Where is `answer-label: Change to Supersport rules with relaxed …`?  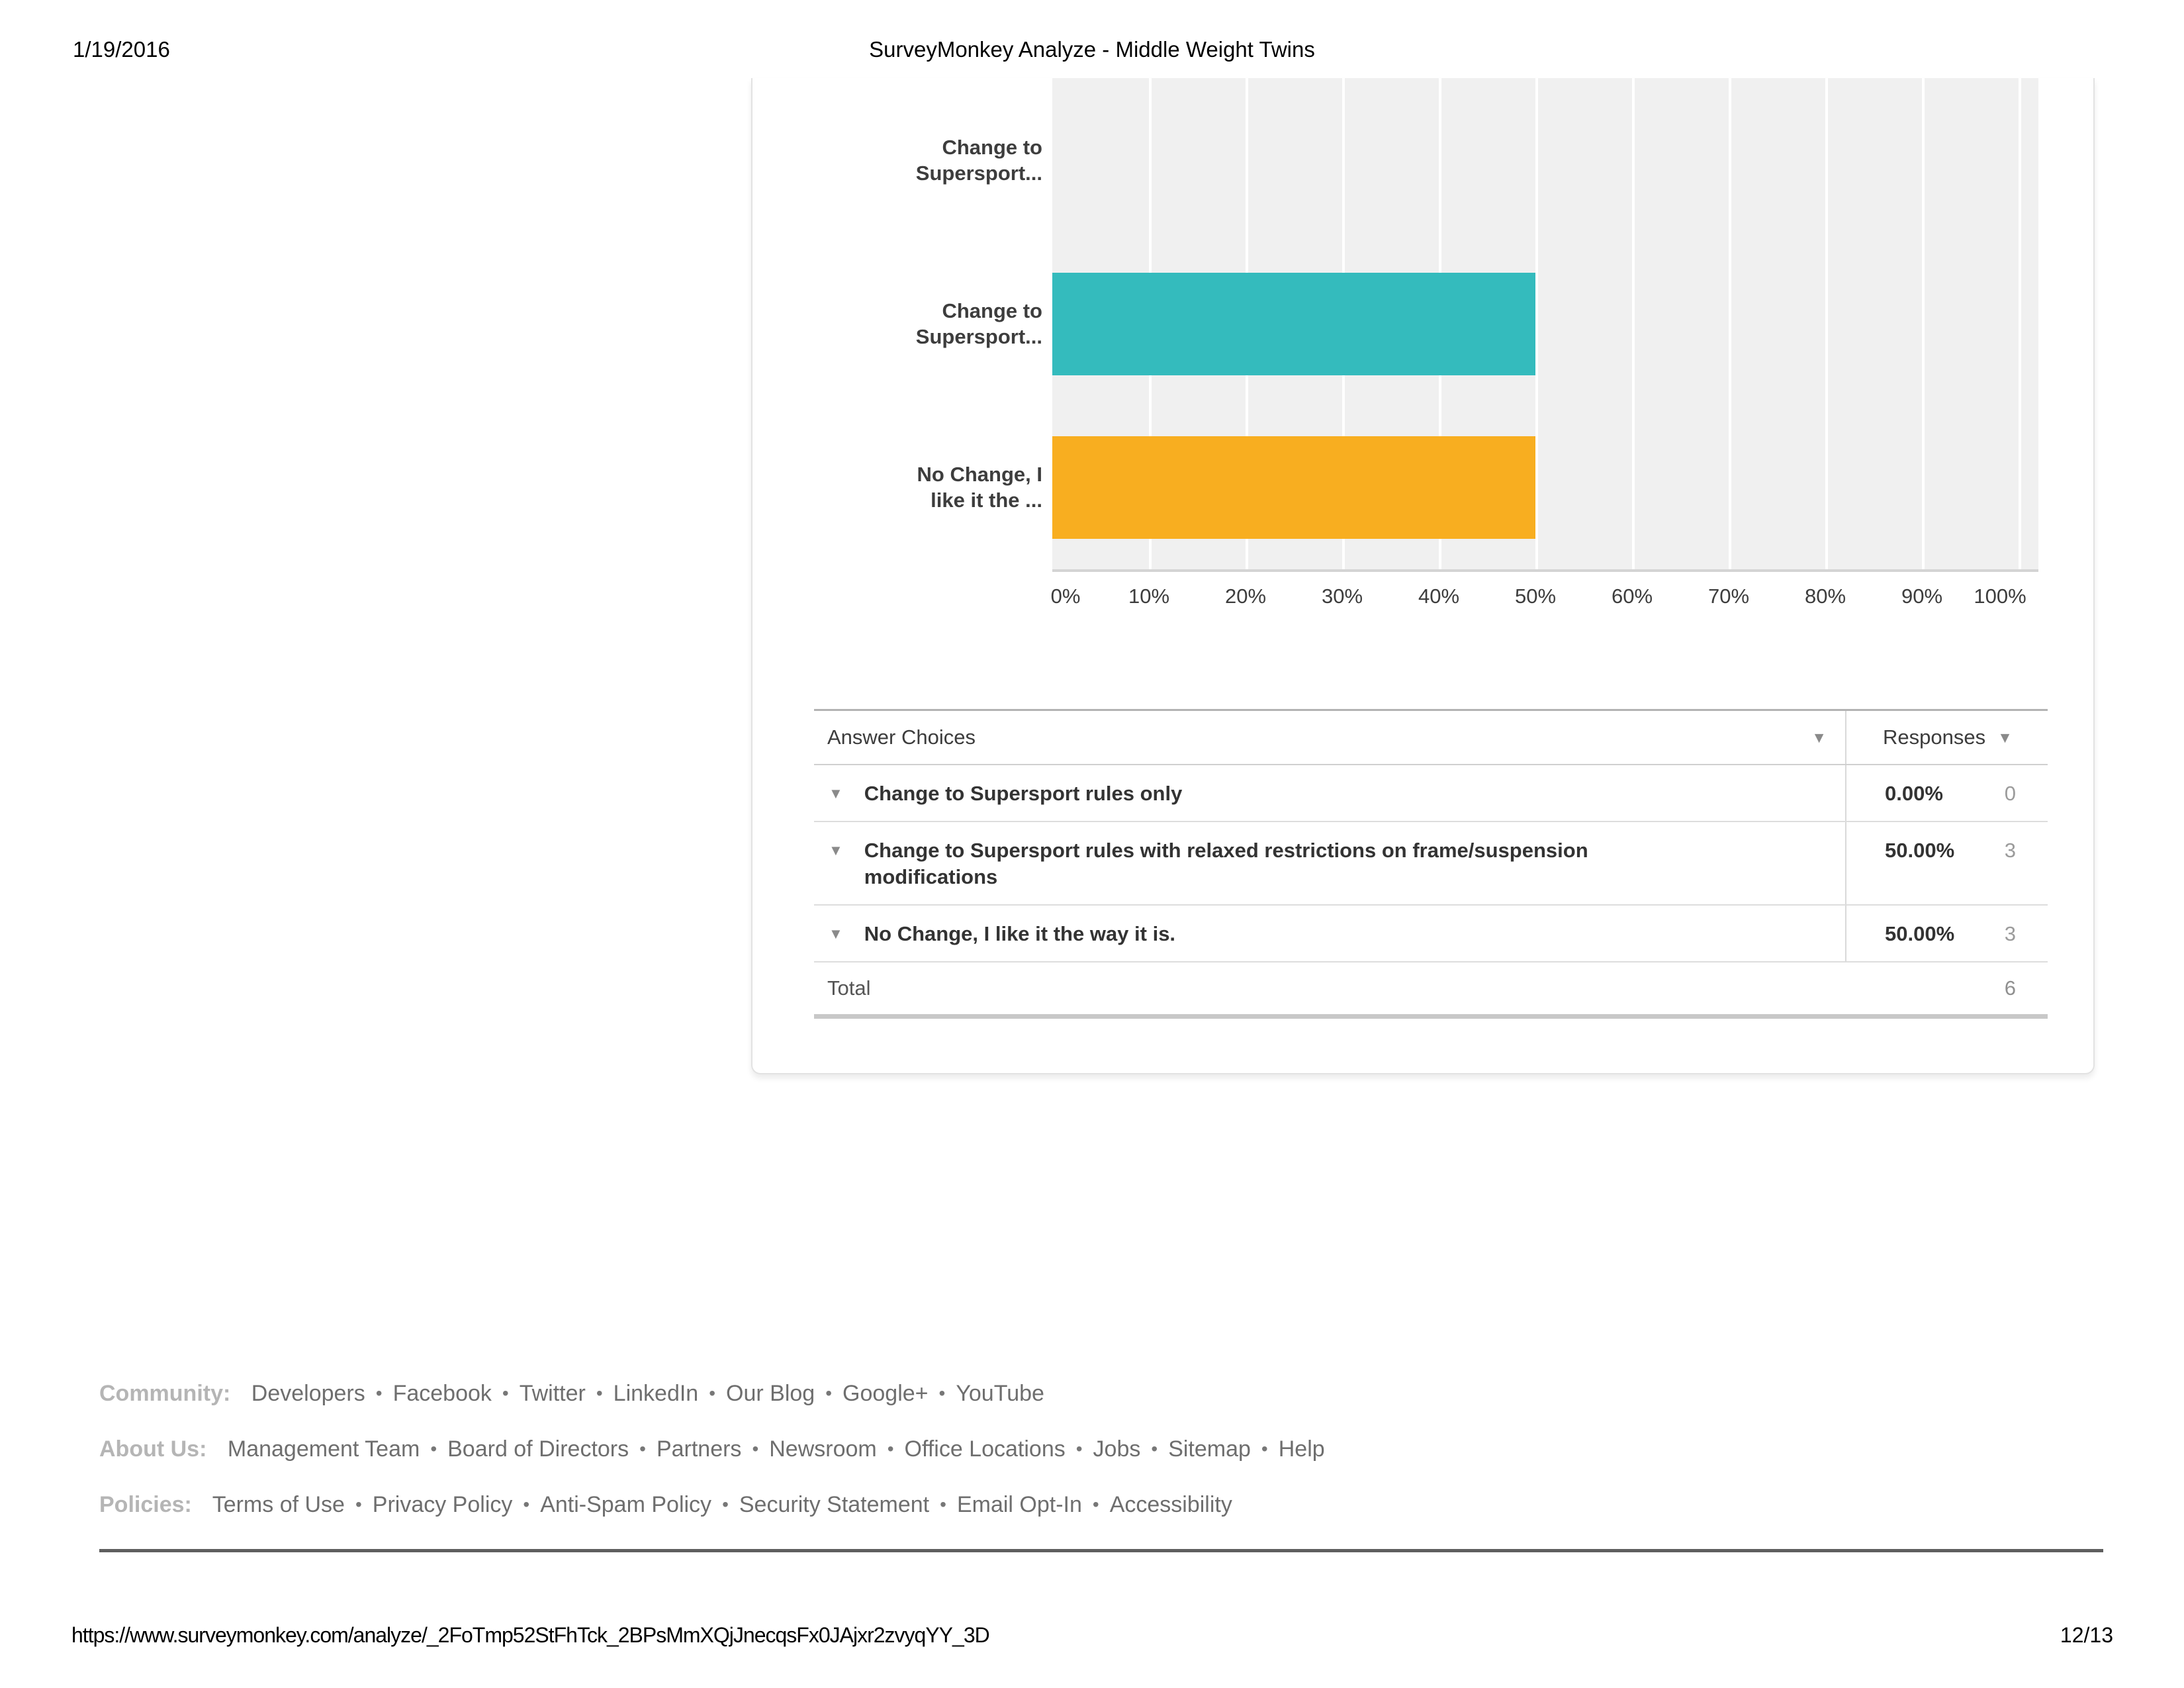 answer-label: Change to Supersport rules with relaxed … is located at coordinates (1226, 863).